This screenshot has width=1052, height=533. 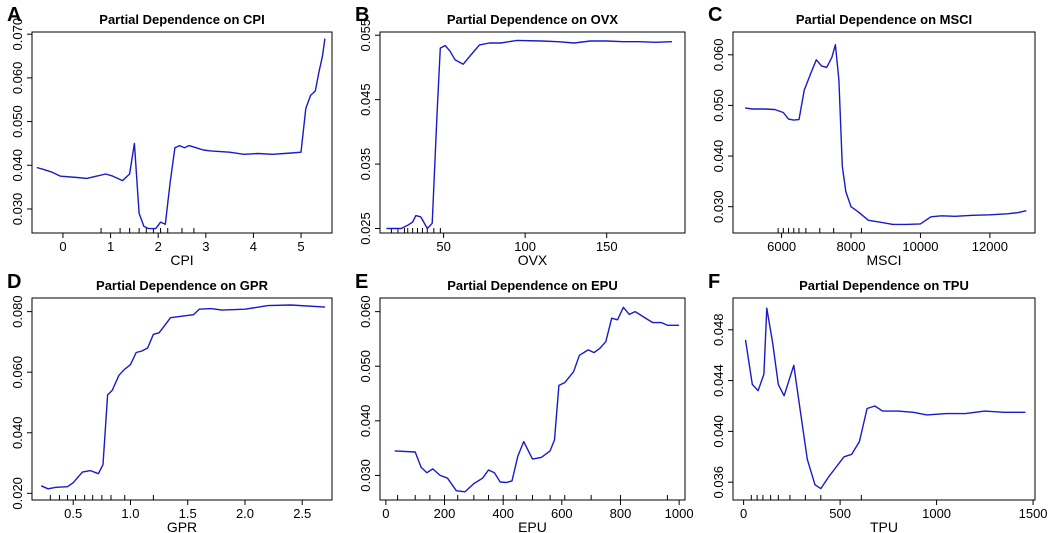 What do you see at coordinates (62, 246) in the screenshot?
I see `x-tick-label-a-0: 0` at bounding box center [62, 246].